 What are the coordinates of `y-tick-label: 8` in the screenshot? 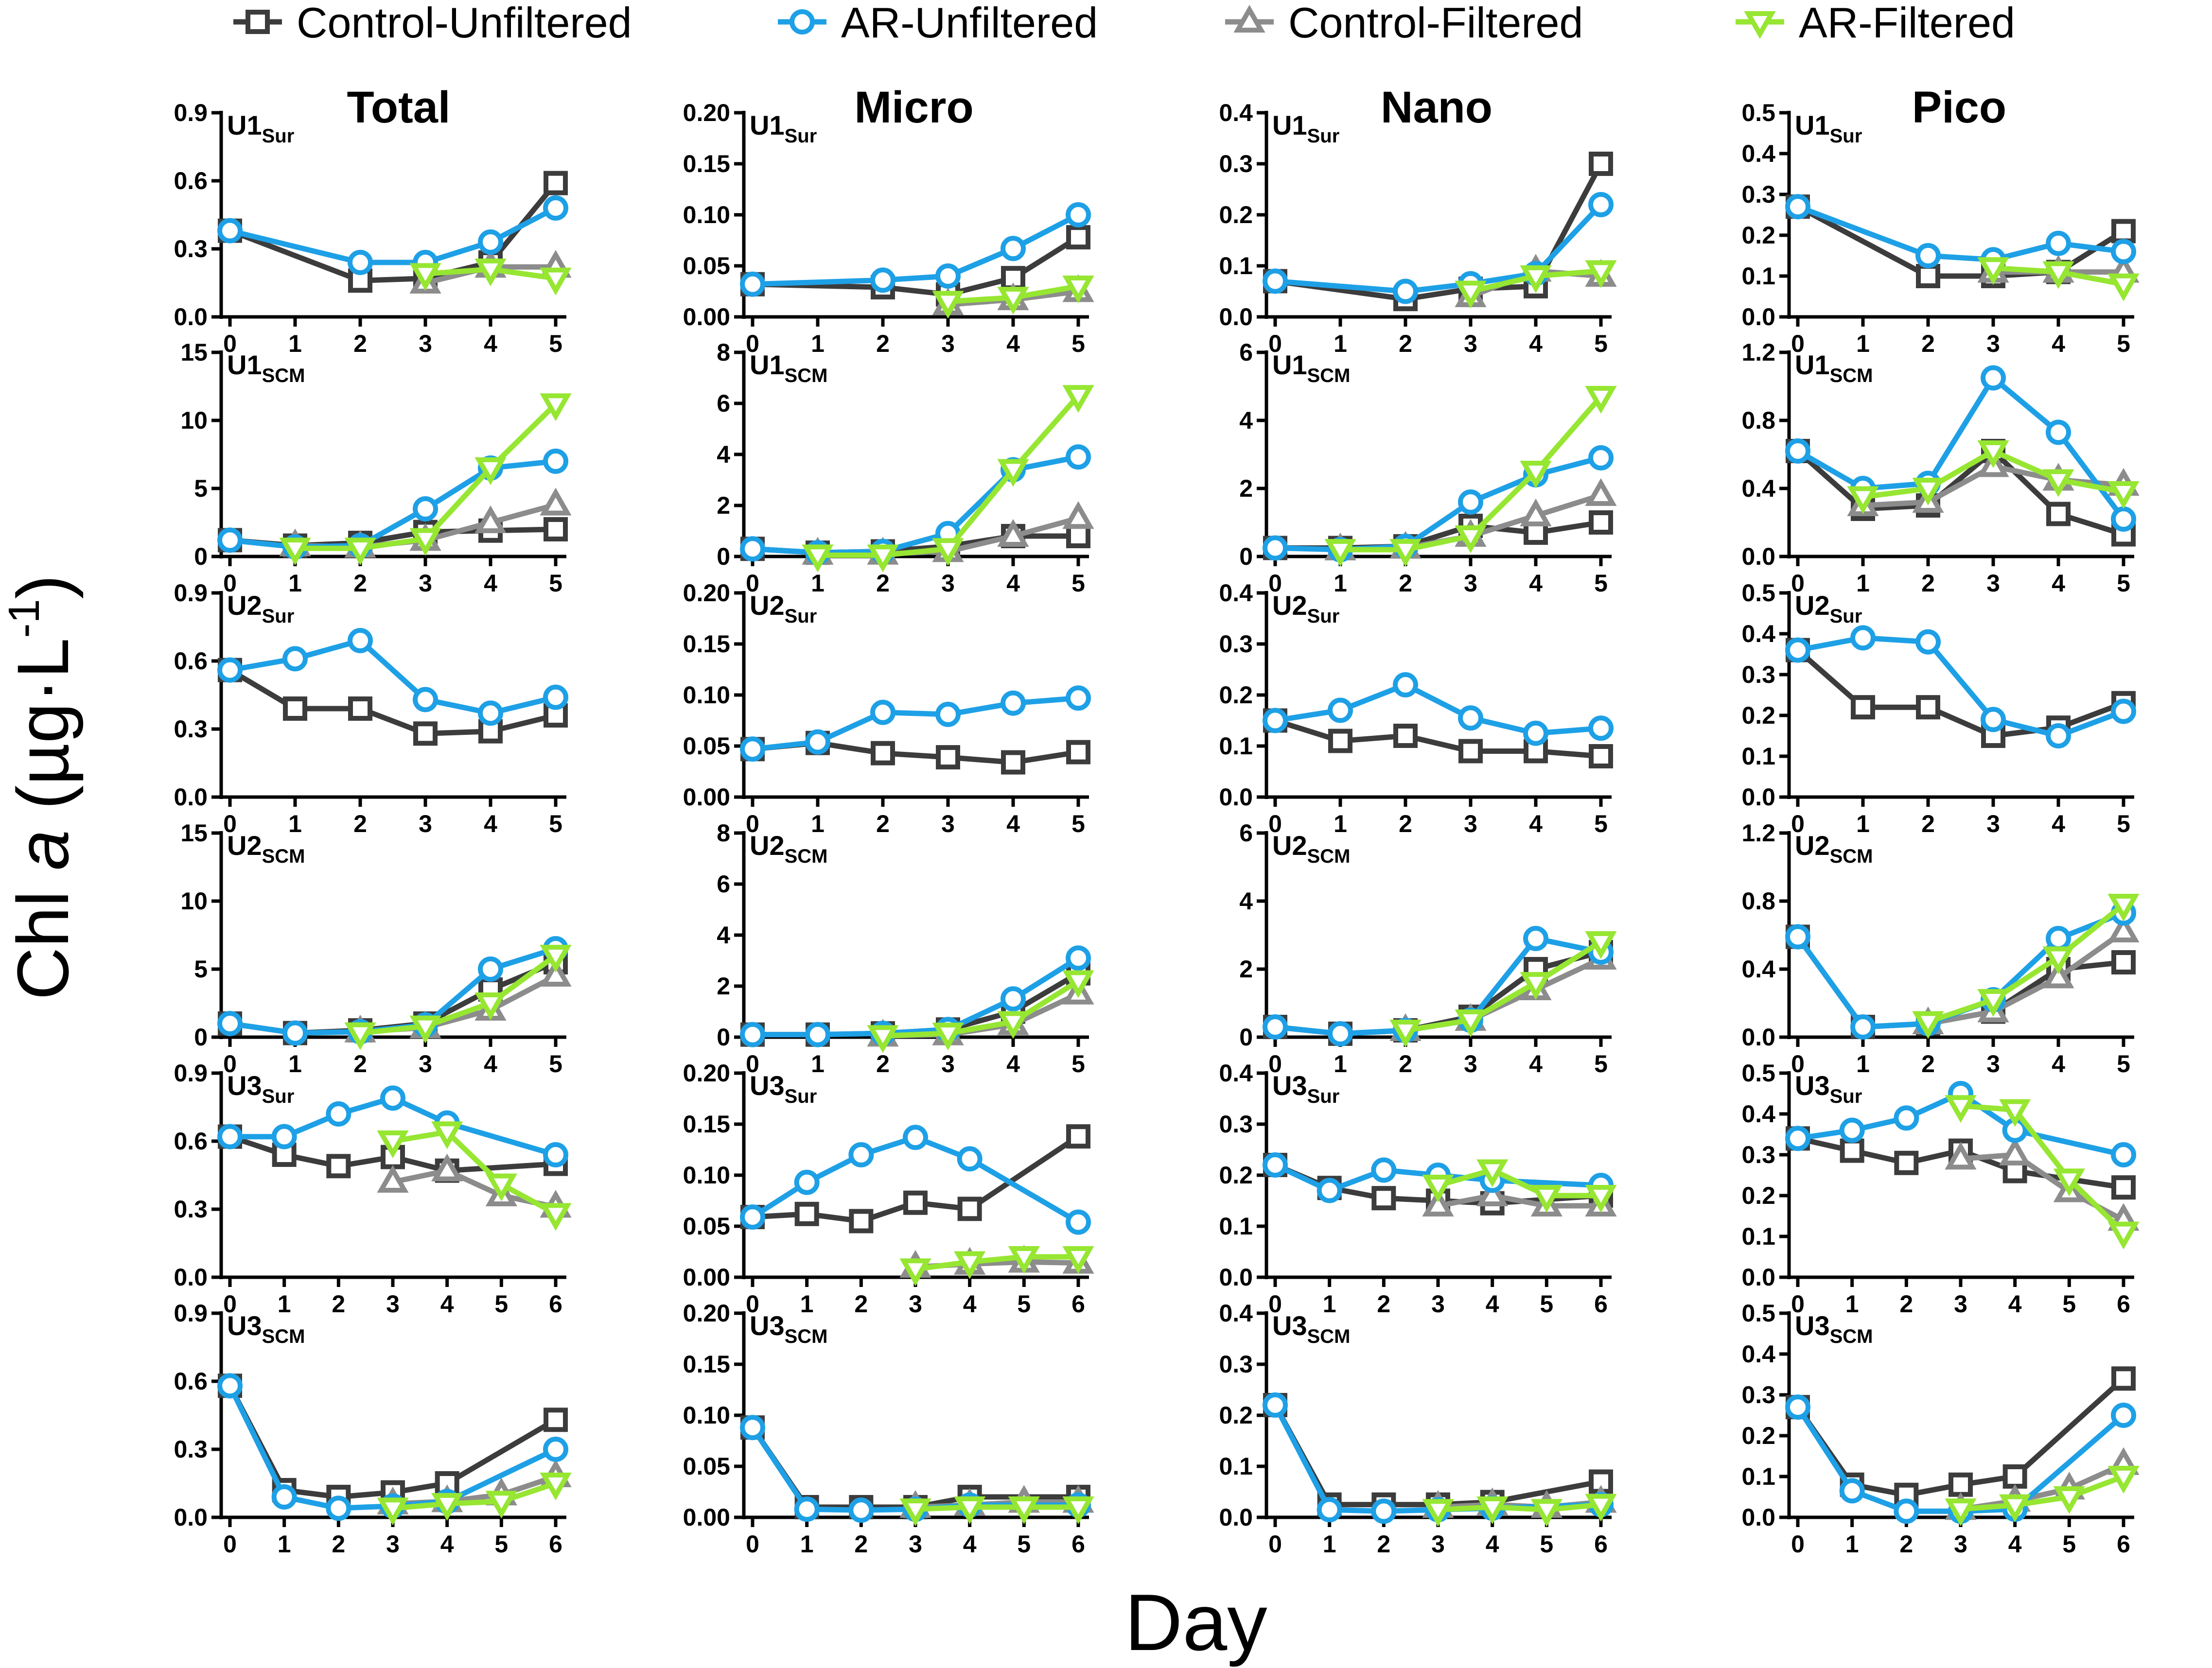 It's located at (723, 352).